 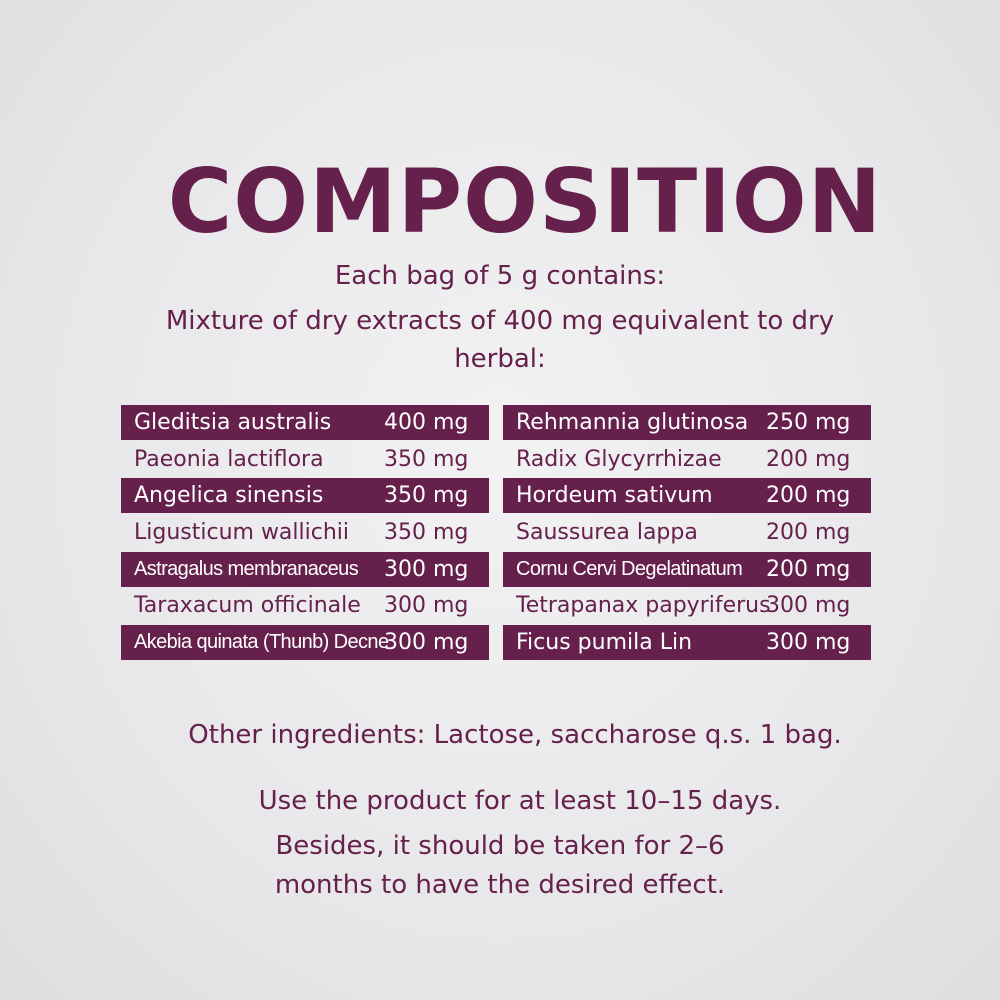 What do you see at coordinates (614, 496) in the screenshot?
I see `ingredient-name: Hordeum sativum` at bounding box center [614, 496].